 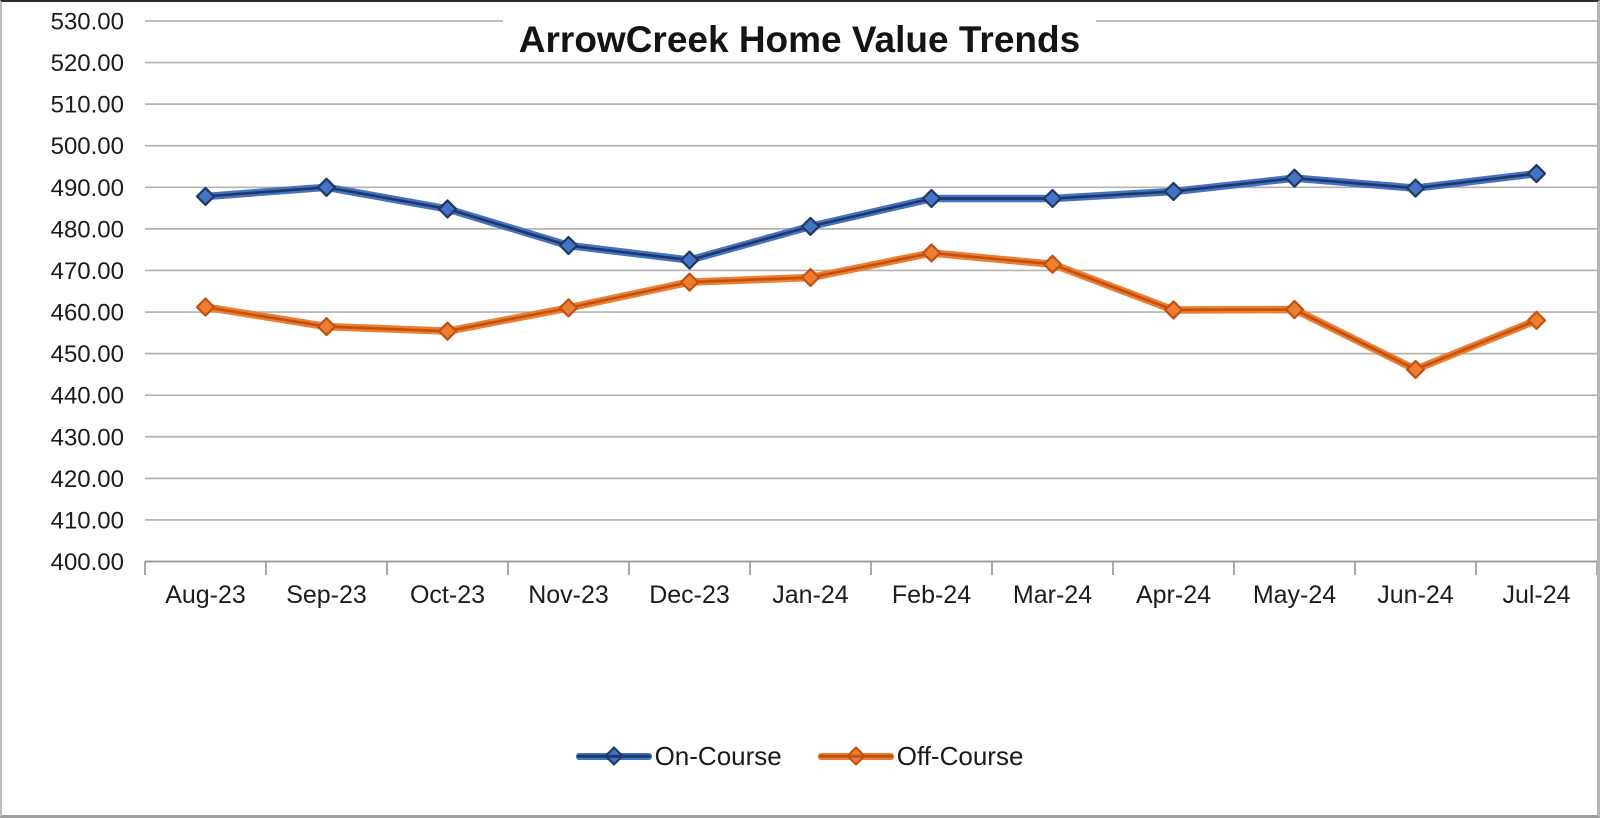 What do you see at coordinates (326, 595) in the screenshot?
I see `x-axis-tick-label: Sep-23` at bounding box center [326, 595].